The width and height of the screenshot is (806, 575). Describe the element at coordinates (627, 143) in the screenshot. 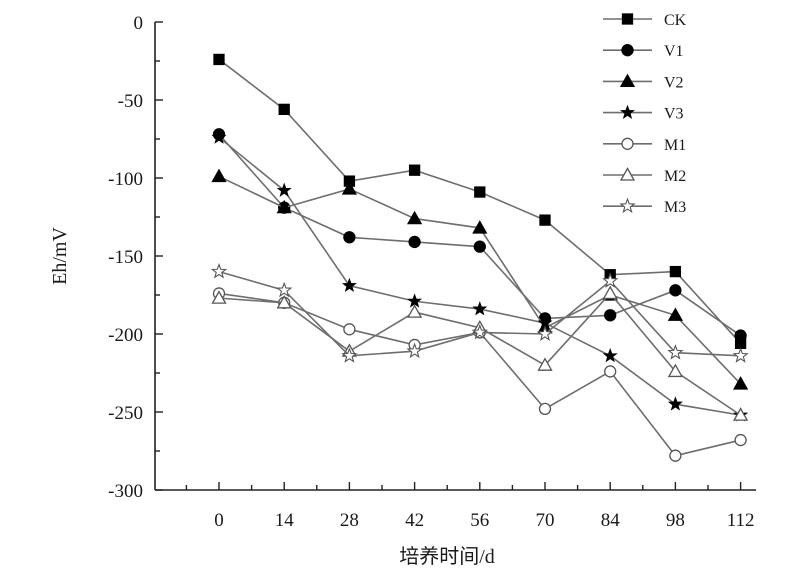

I see `legend-marker-m1` at that location.